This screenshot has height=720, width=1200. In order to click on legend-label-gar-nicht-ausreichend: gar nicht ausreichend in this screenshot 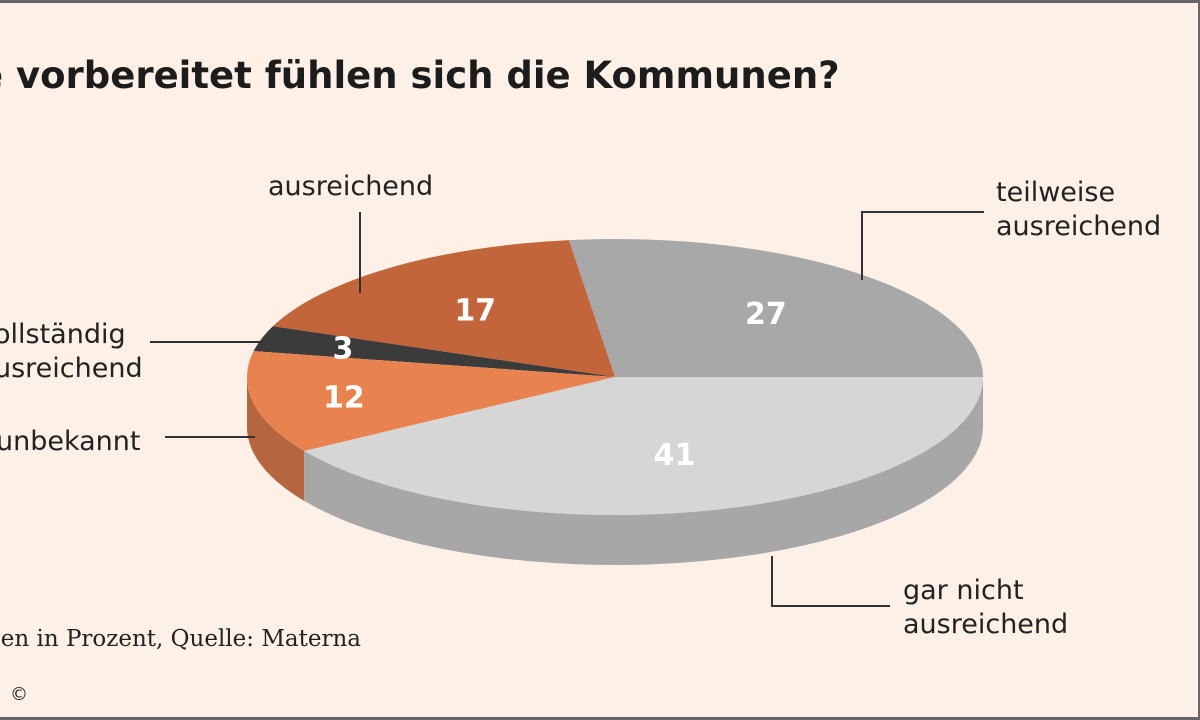, I will do `click(986, 607)`.